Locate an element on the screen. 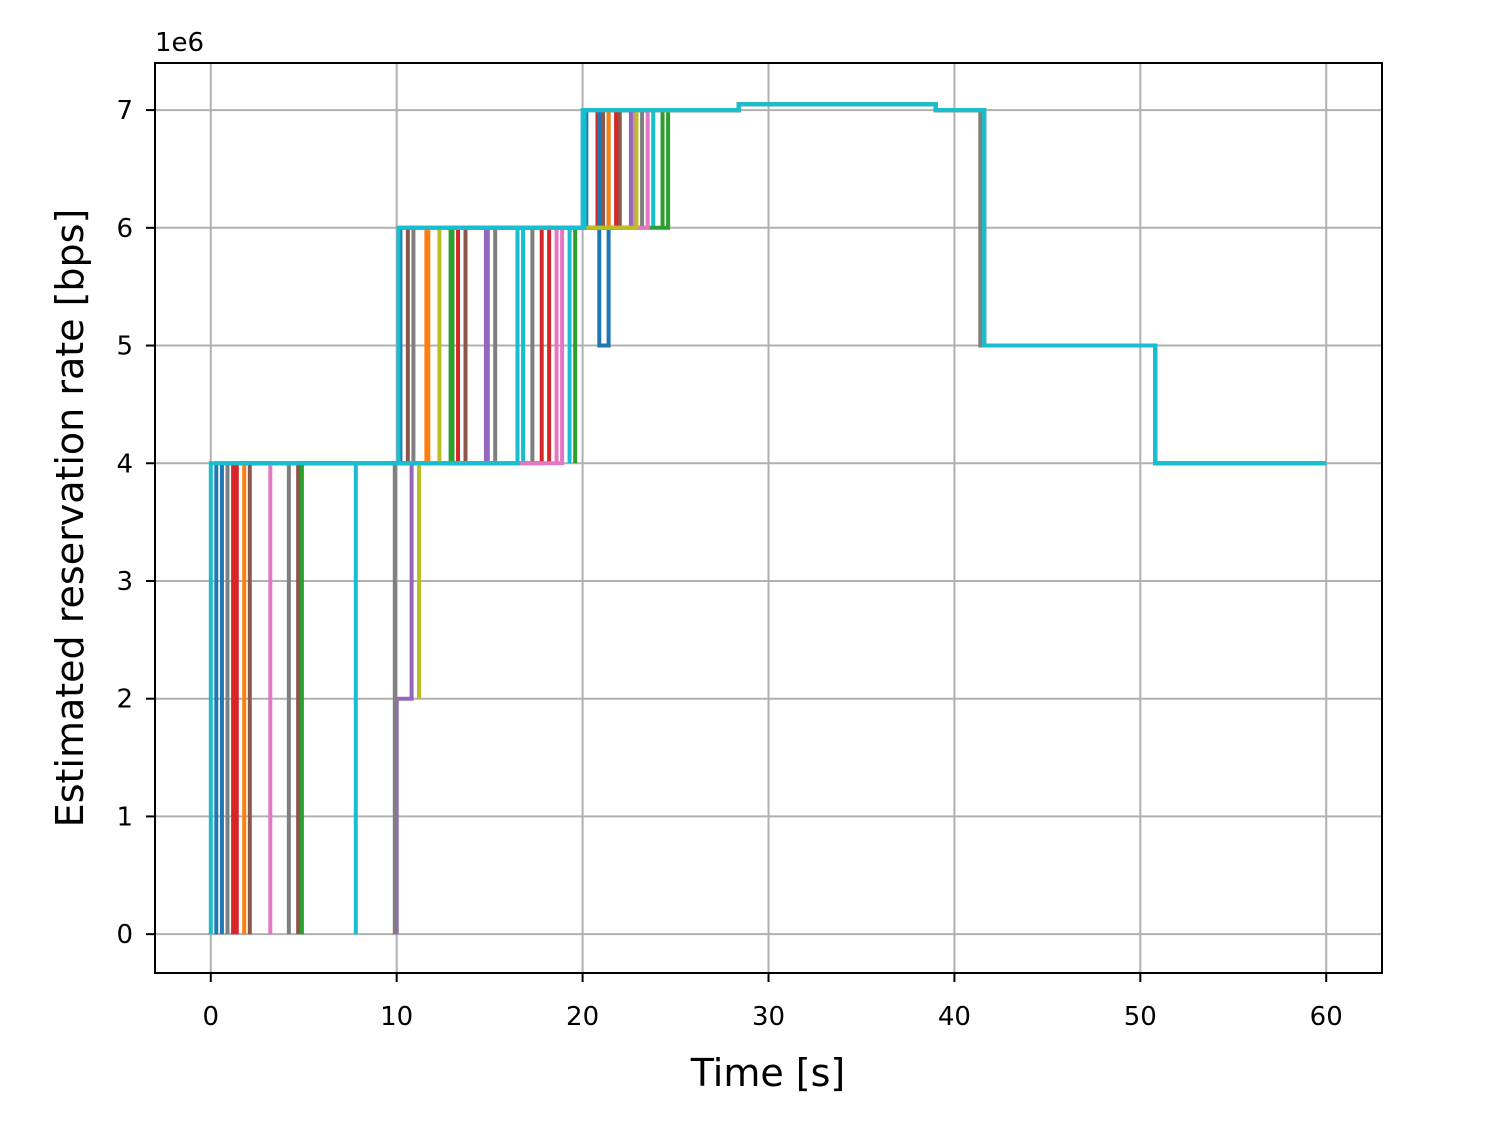  y-tick-label: 2 is located at coordinates (124, 700).